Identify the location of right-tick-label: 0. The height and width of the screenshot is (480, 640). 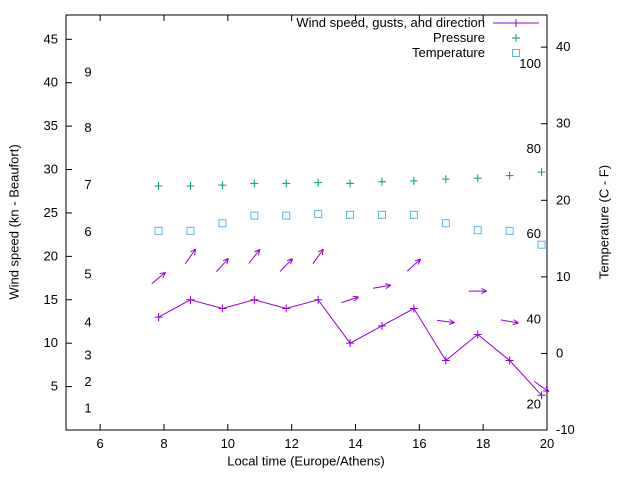
(559, 352).